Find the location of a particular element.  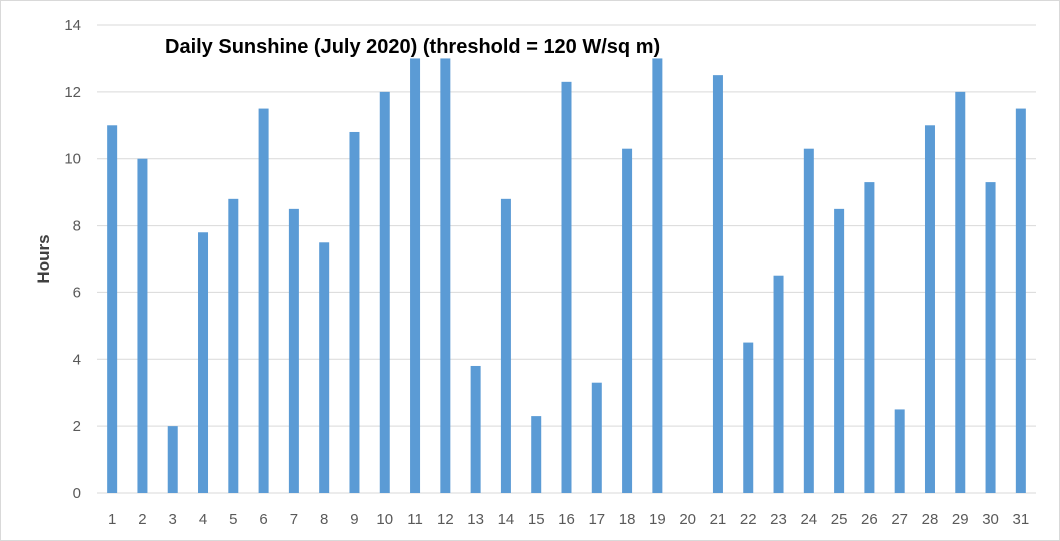

x-tick-label: 10 is located at coordinates (384, 519).